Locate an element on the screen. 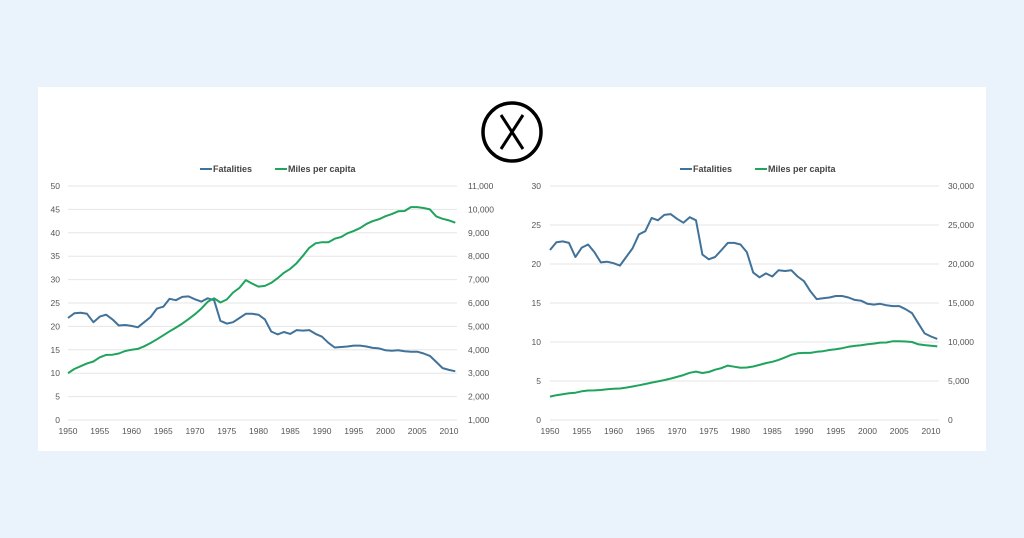 This screenshot has height=538, width=1024. y-right-tick-label: 4,000 is located at coordinates (479, 350).